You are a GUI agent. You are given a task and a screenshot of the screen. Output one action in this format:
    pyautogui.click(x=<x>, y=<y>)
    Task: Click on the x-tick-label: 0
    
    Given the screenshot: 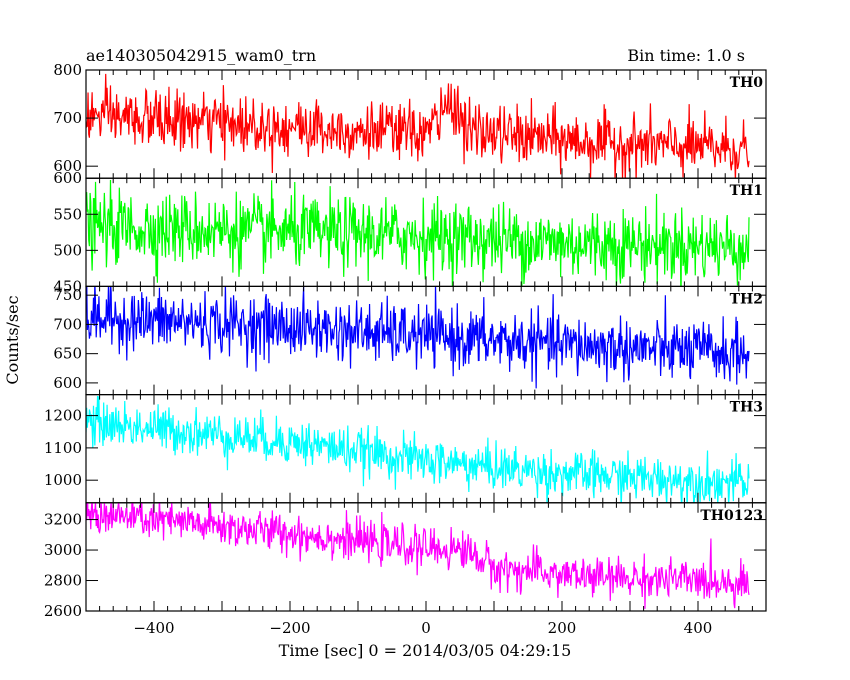 What is the action you would take?
    pyautogui.click(x=426, y=628)
    